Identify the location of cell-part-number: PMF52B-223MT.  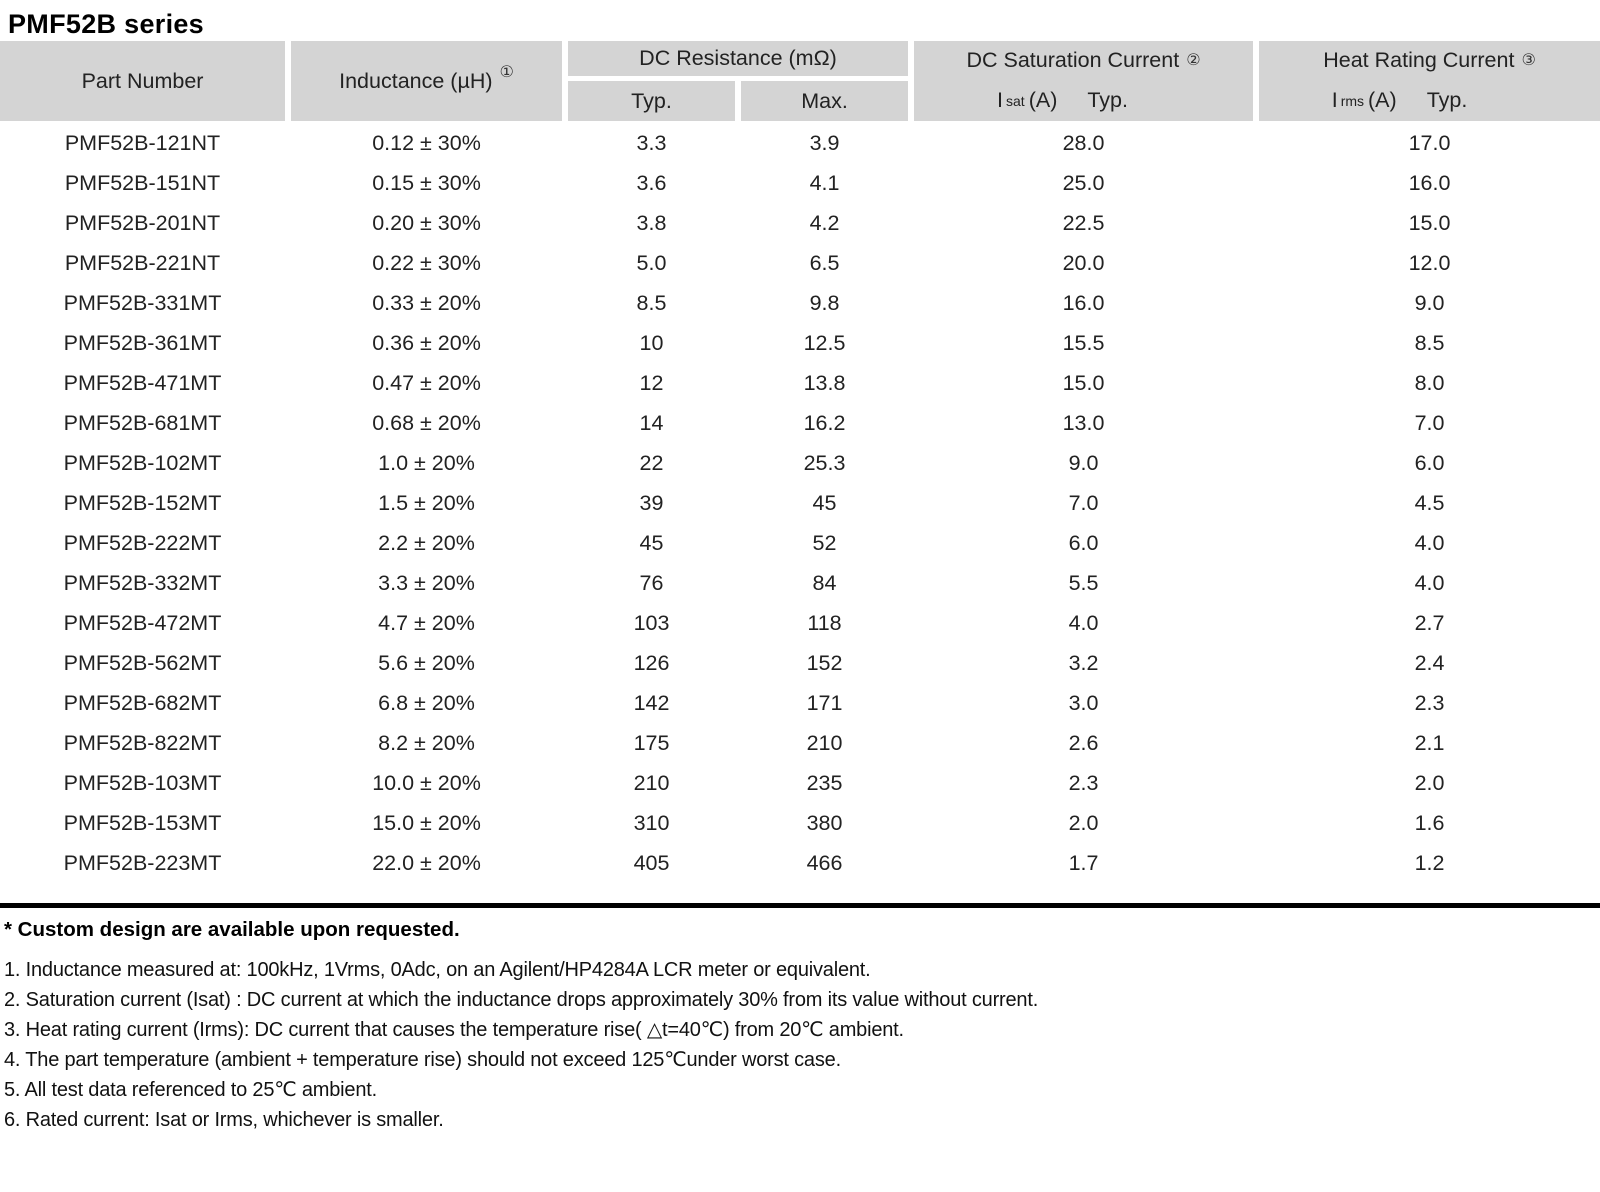
(142, 863).